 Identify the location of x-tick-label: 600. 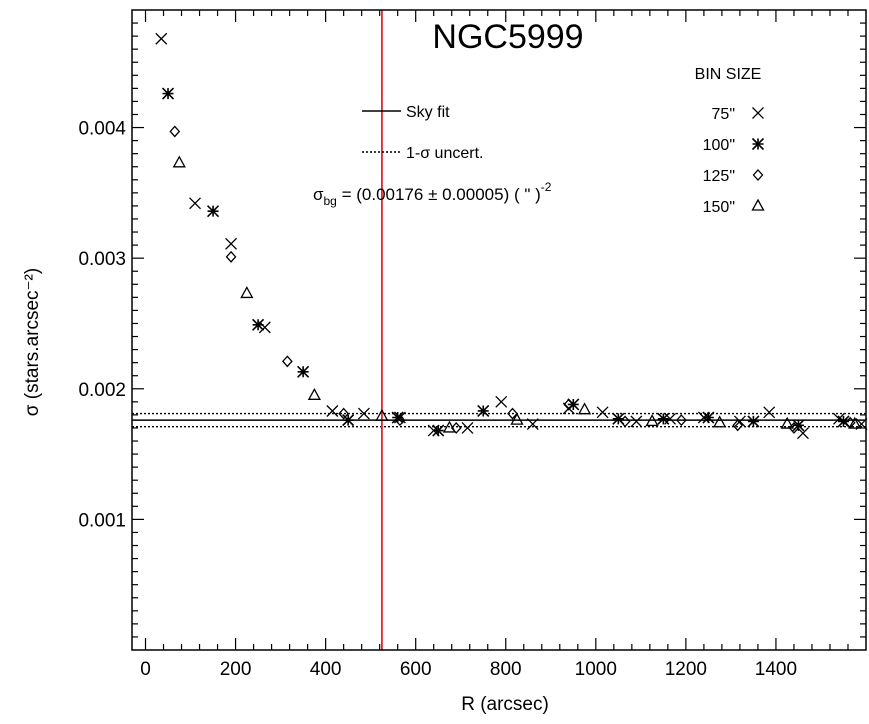
(416, 669).